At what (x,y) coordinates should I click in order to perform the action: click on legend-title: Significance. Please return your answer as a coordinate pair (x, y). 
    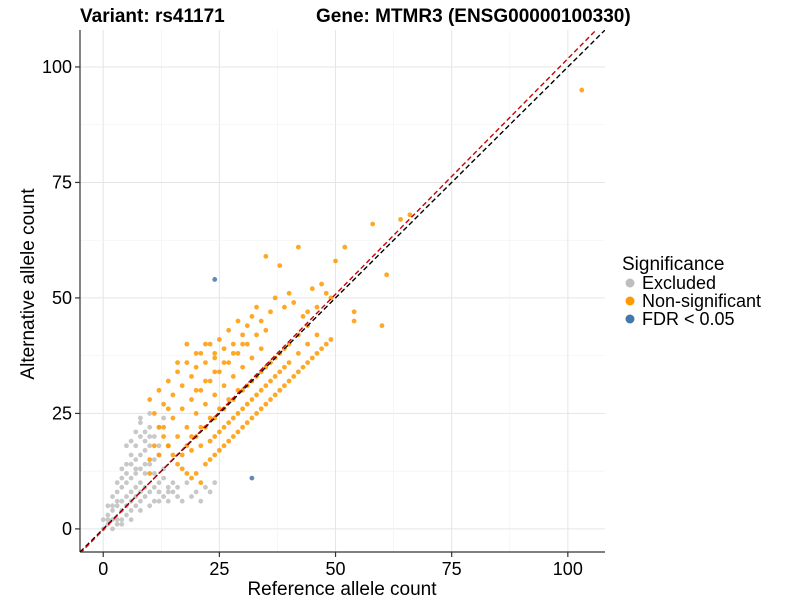
    Looking at the image, I should click on (673, 264).